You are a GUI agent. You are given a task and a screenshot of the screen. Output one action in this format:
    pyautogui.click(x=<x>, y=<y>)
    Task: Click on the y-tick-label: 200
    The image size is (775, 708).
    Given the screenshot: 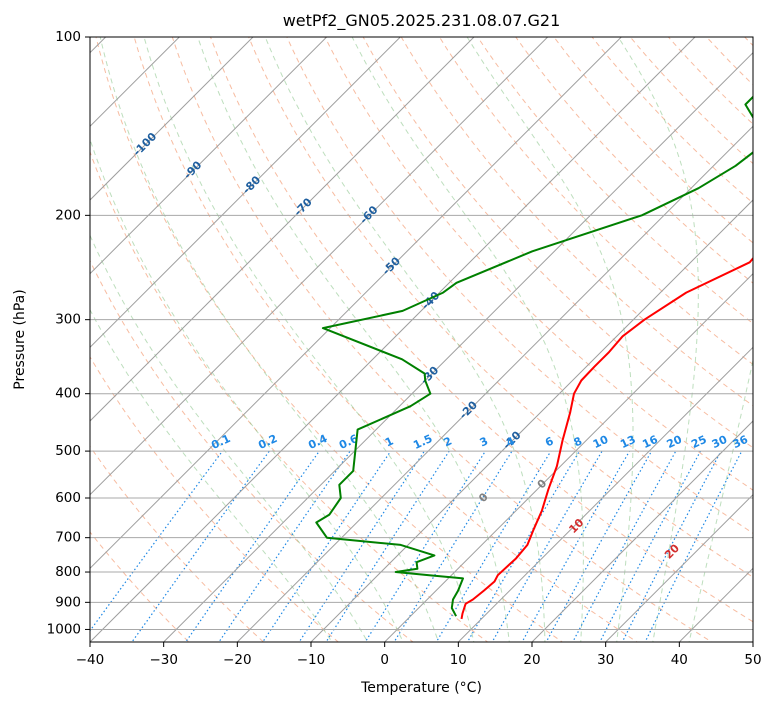 What is the action you would take?
    pyautogui.click(x=68, y=215)
    